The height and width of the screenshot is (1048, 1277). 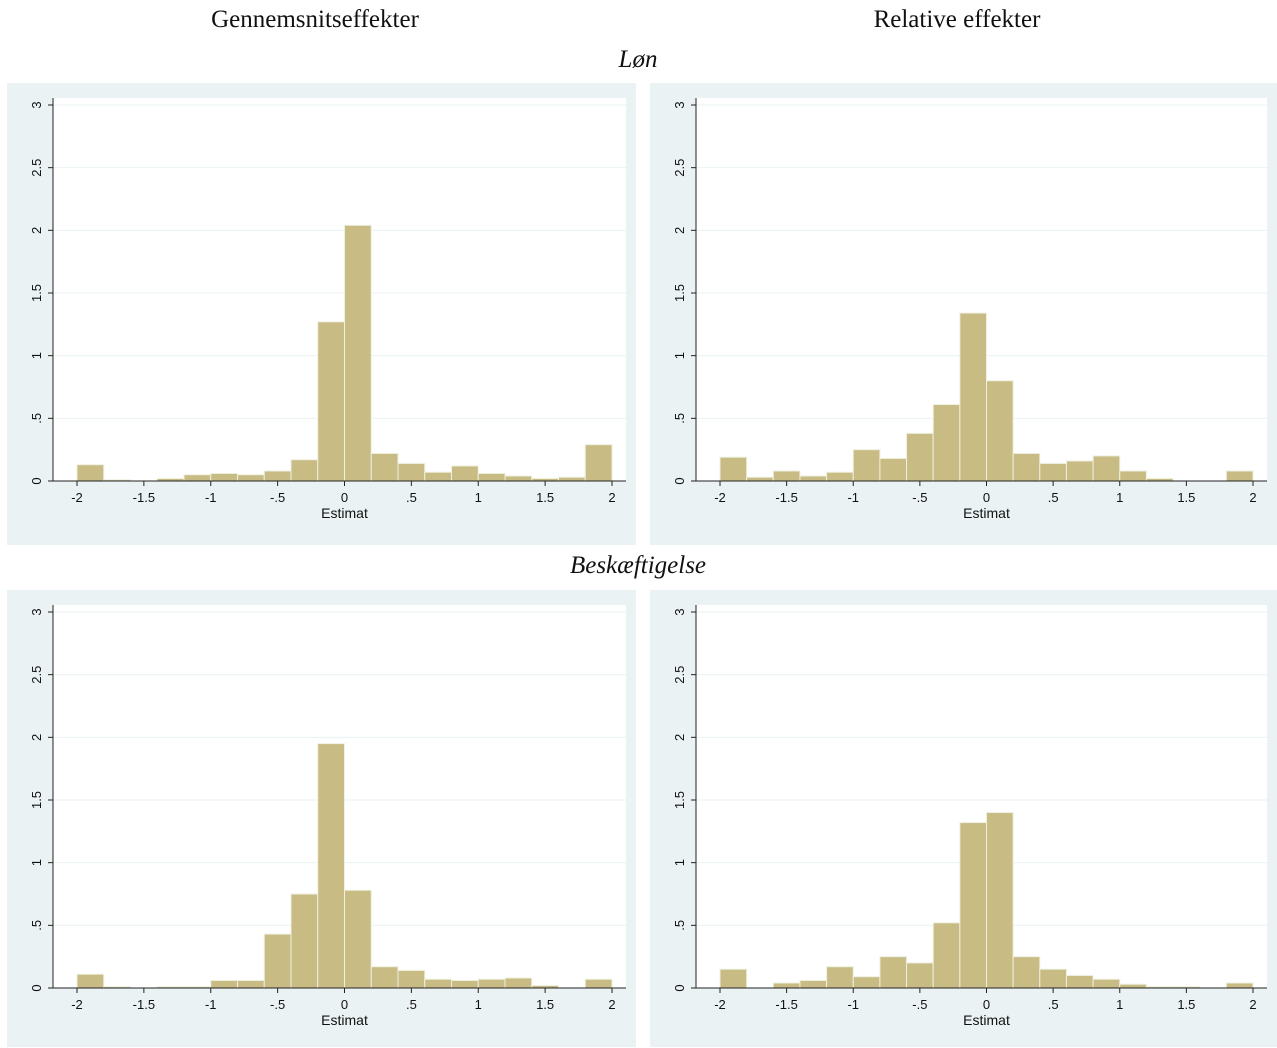 What do you see at coordinates (315, 19) in the screenshot?
I see `column-title-average: Gennemsnitseffekter` at bounding box center [315, 19].